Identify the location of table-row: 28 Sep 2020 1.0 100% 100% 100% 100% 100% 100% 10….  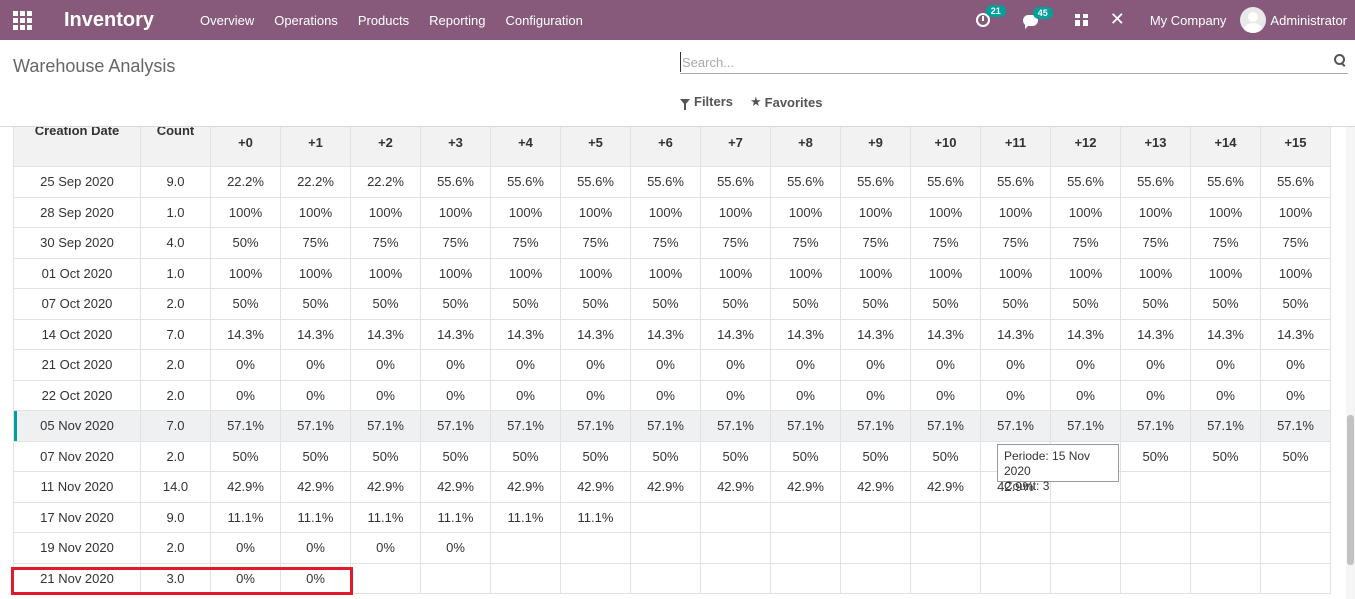
(672, 212).